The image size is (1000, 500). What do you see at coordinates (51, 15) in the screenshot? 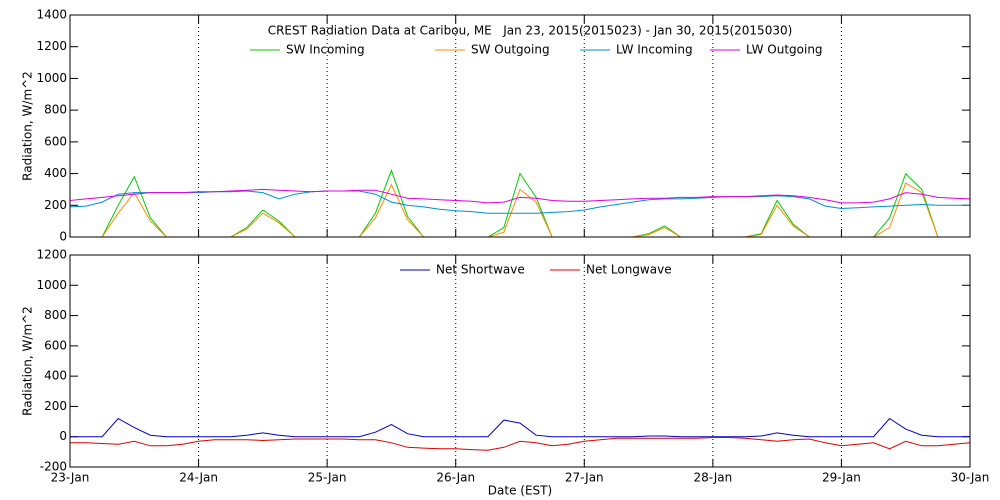
I see `y-tick-label: 1400` at bounding box center [51, 15].